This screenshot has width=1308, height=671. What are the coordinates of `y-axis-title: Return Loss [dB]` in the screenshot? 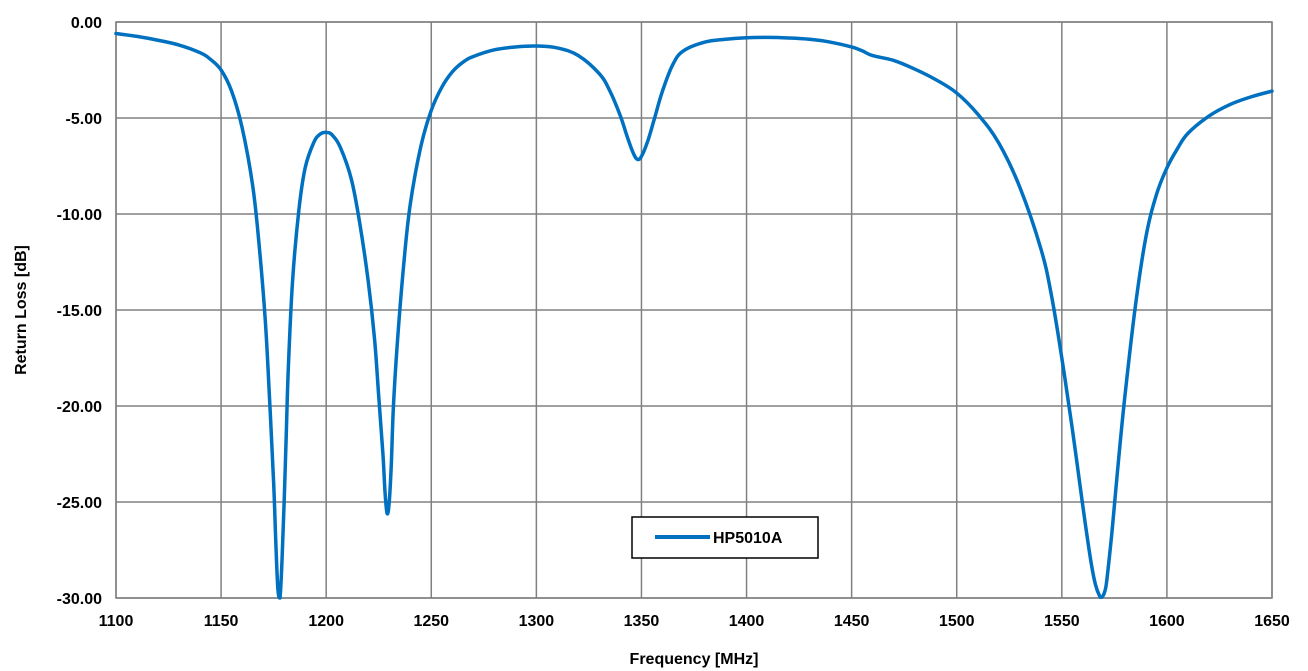 It's located at (21, 310).